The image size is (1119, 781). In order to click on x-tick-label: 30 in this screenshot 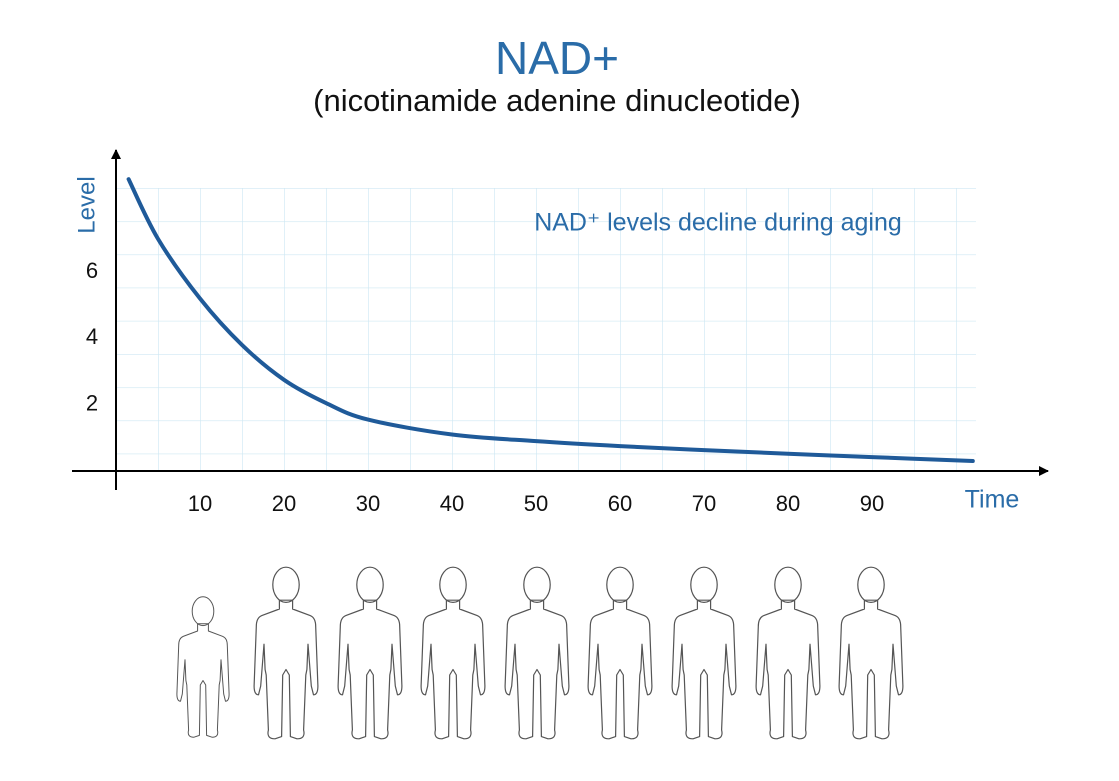, I will do `click(368, 503)`.